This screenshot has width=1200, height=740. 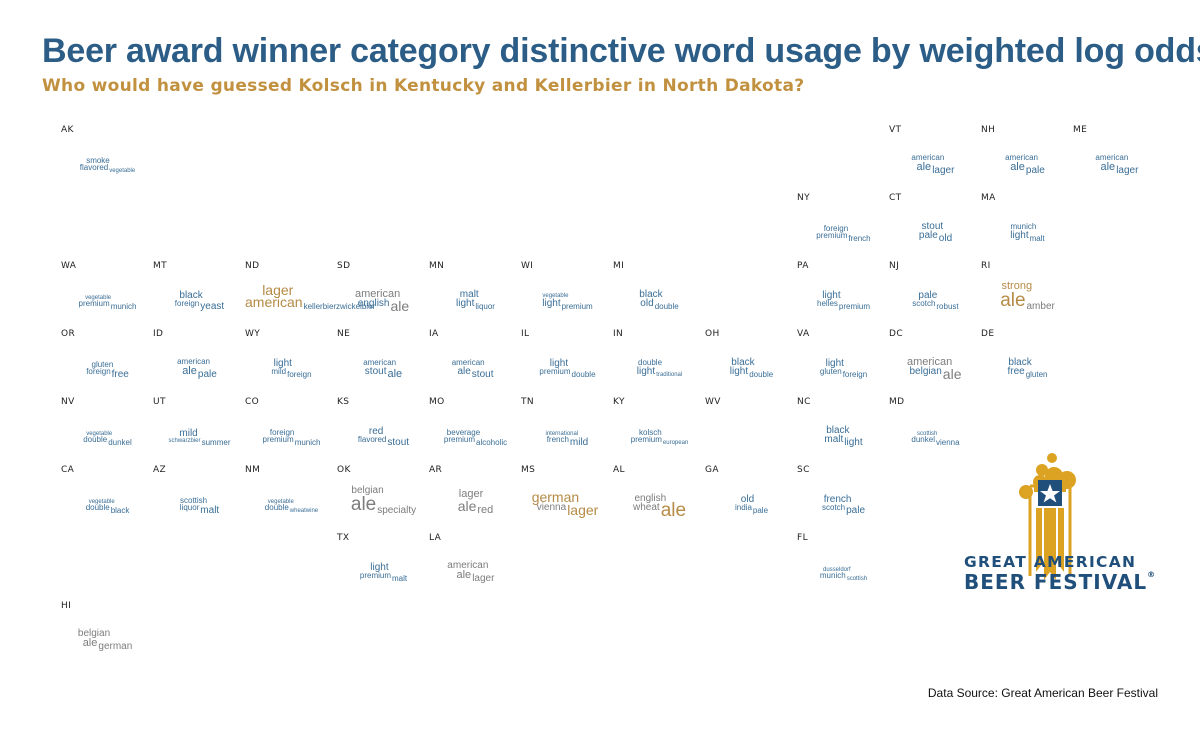 I want to click on state-abbr: MT, so click(x=160, y=266).